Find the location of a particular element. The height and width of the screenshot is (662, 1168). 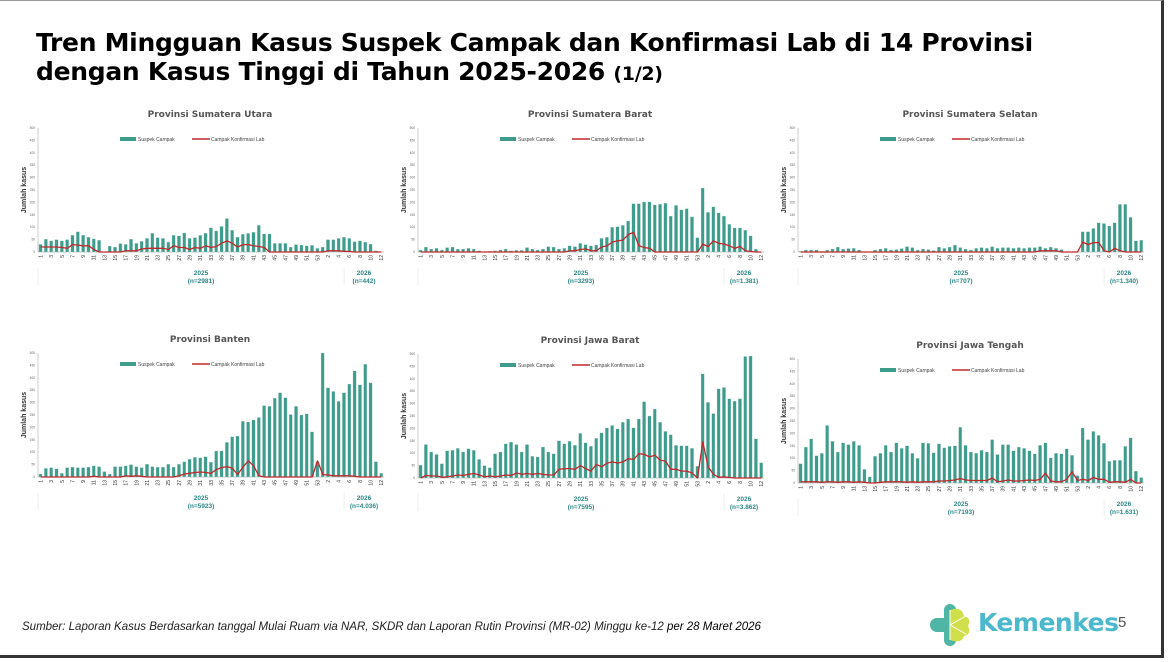

year-n-2026: (n=3.862) is located at coordinates (744, 507).